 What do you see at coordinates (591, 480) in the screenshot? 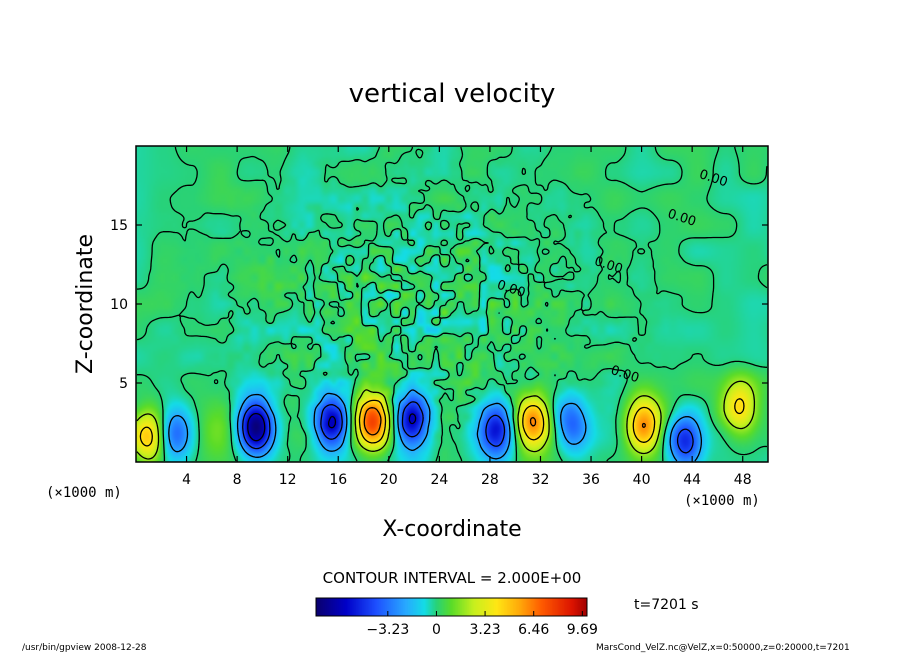
I see `x-tick-label: 36` at bounding box center [591, 480].